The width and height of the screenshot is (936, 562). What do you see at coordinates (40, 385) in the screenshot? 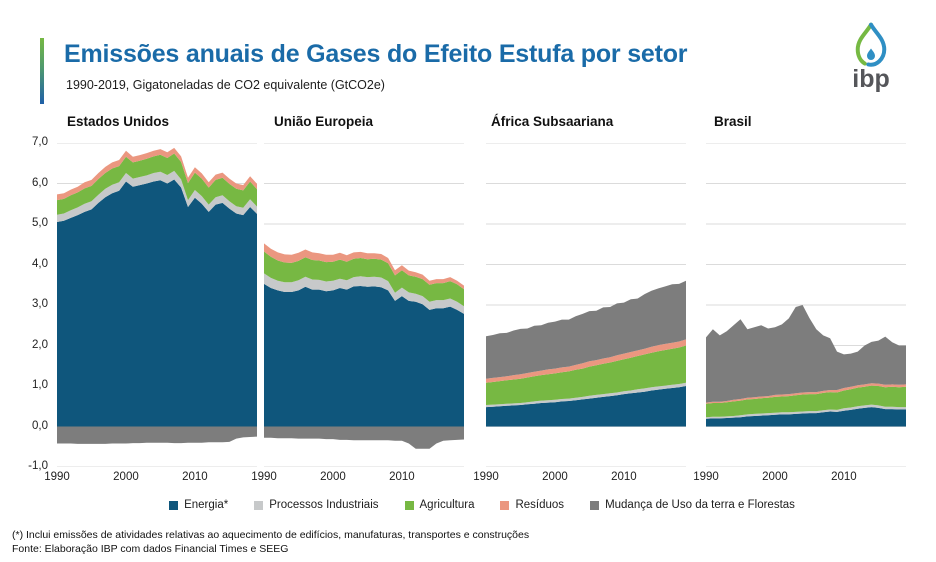
I see `y-tick-label: 1,0` at bounding box center [40, 385].